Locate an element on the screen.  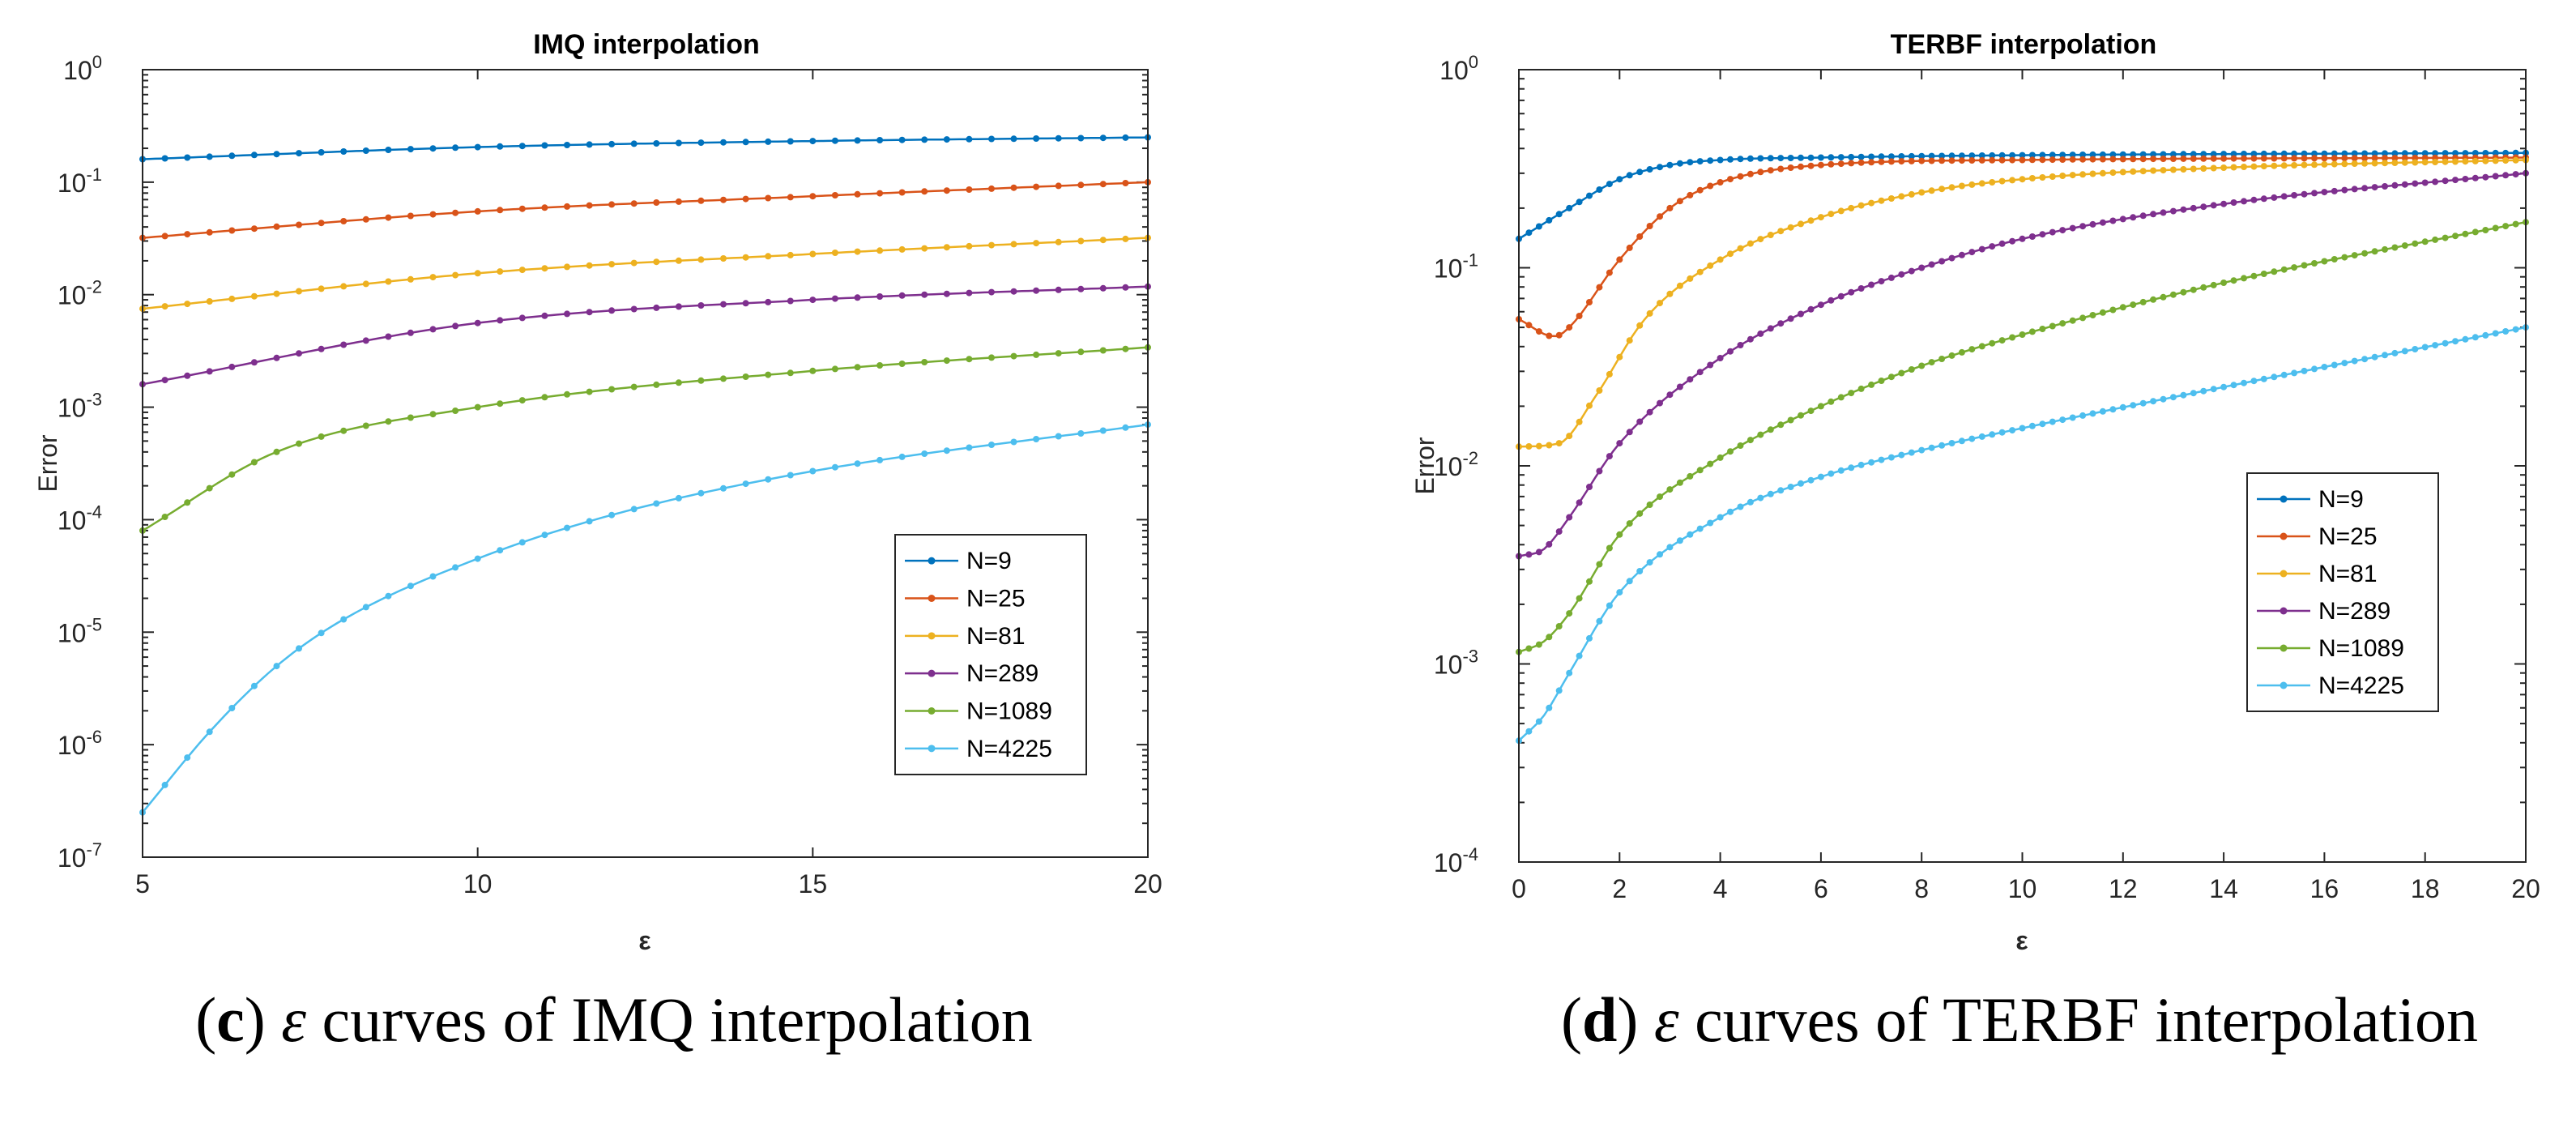
legend-marker is located at coordinates (932, 598).